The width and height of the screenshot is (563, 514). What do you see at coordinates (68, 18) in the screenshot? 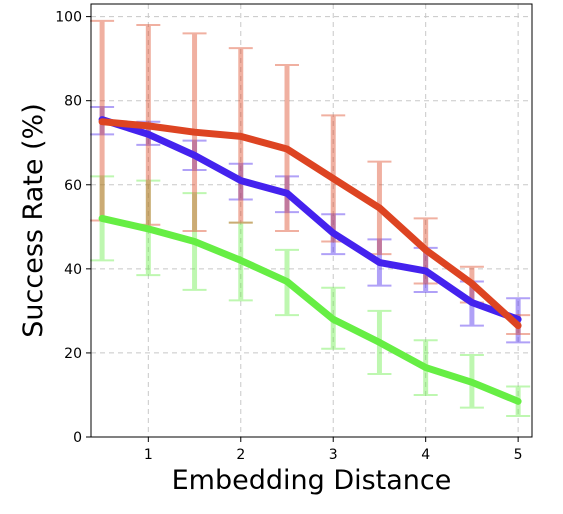
I see `y-tick-label: 100` at bounding box center [68, 18].